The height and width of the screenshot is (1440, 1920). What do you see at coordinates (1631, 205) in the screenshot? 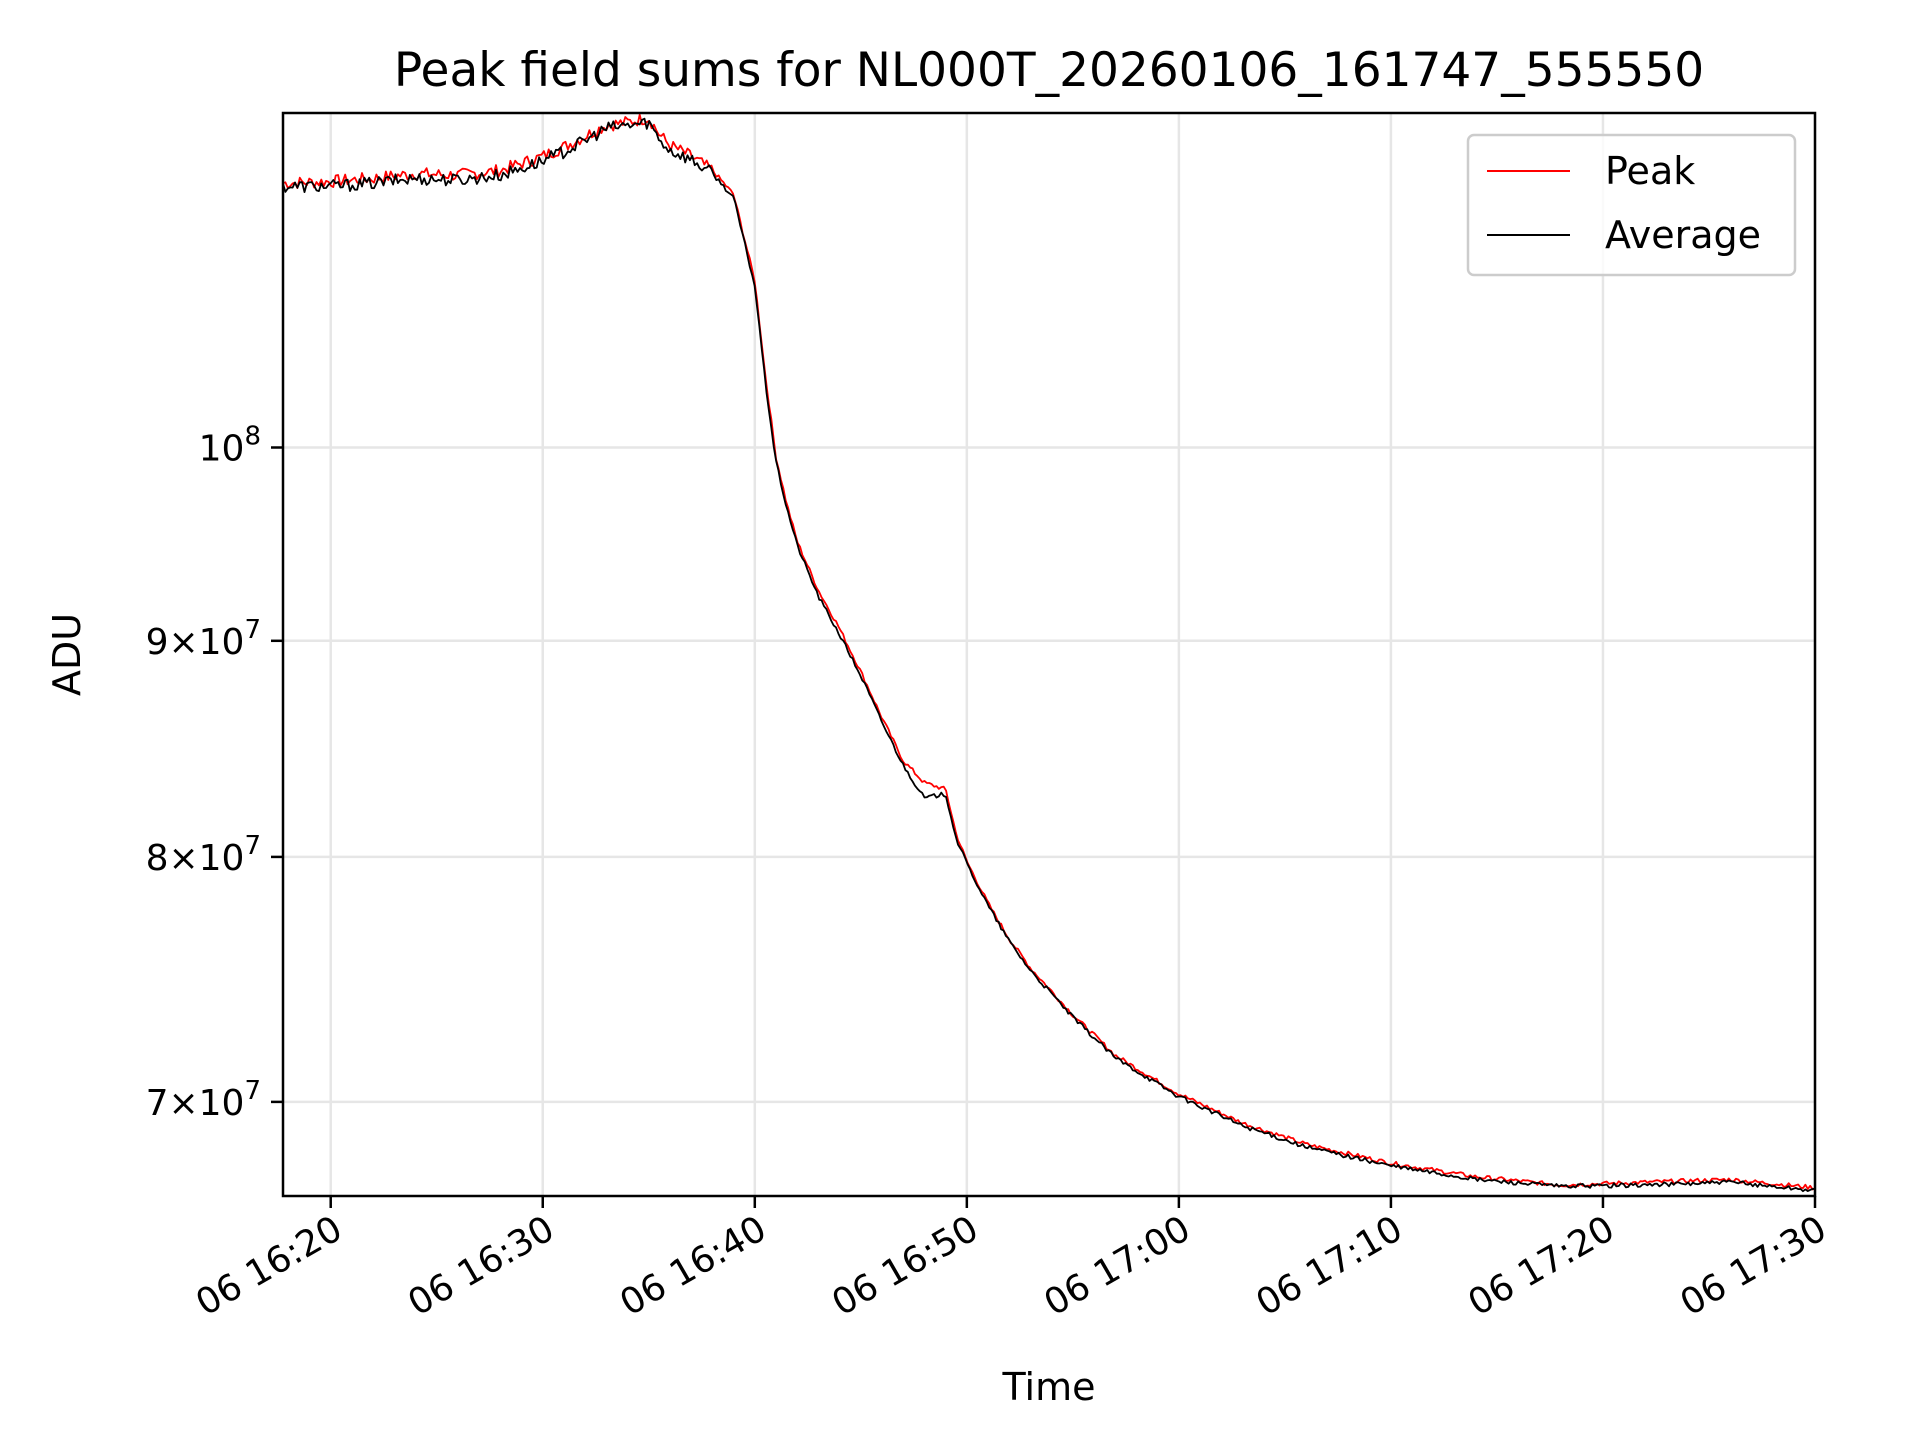
I see `legend: Peak Average` at bounding box center [1631, 205].